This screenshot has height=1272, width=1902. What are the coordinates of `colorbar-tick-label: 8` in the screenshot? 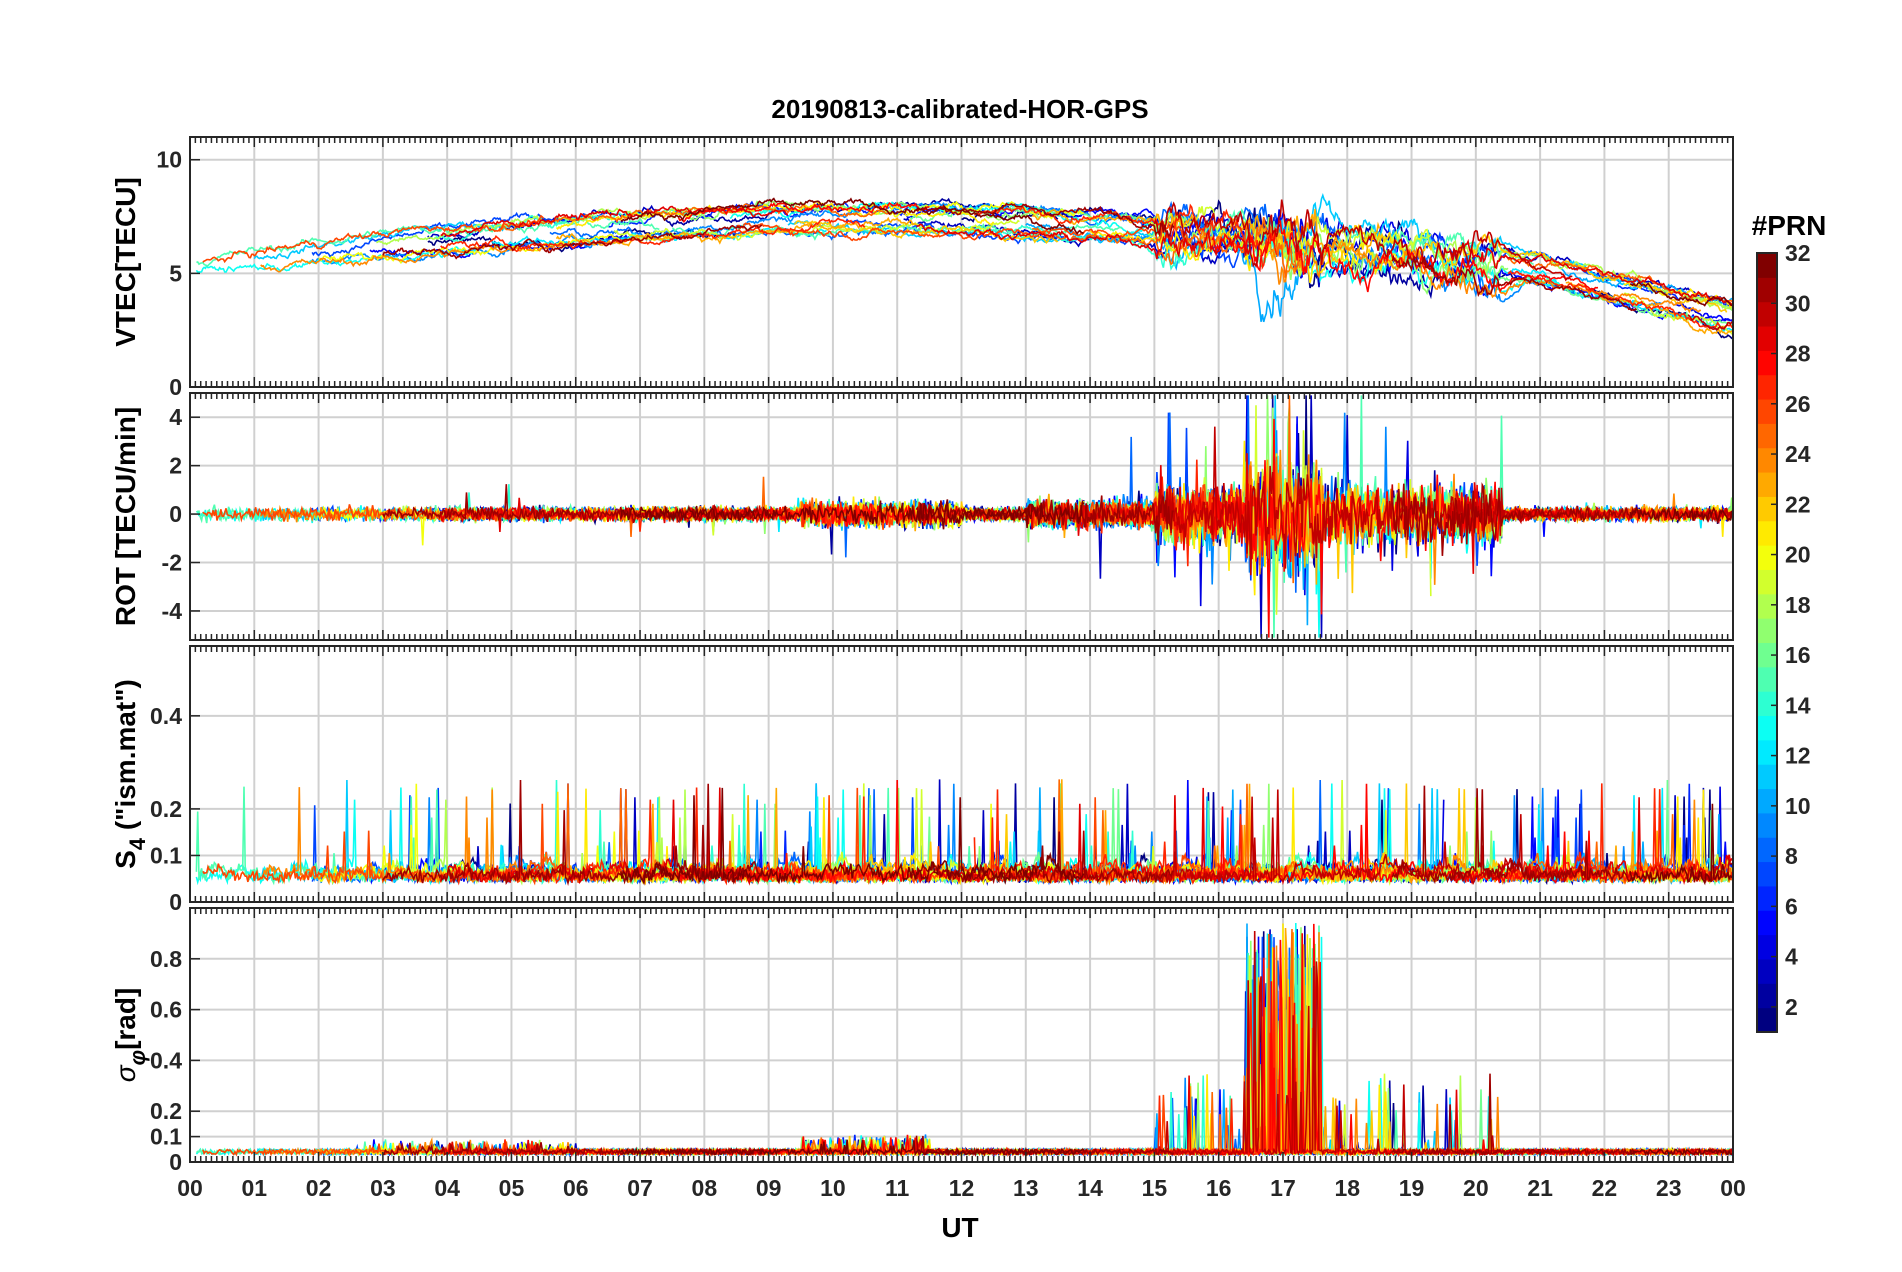 It's located at (1791, 856).